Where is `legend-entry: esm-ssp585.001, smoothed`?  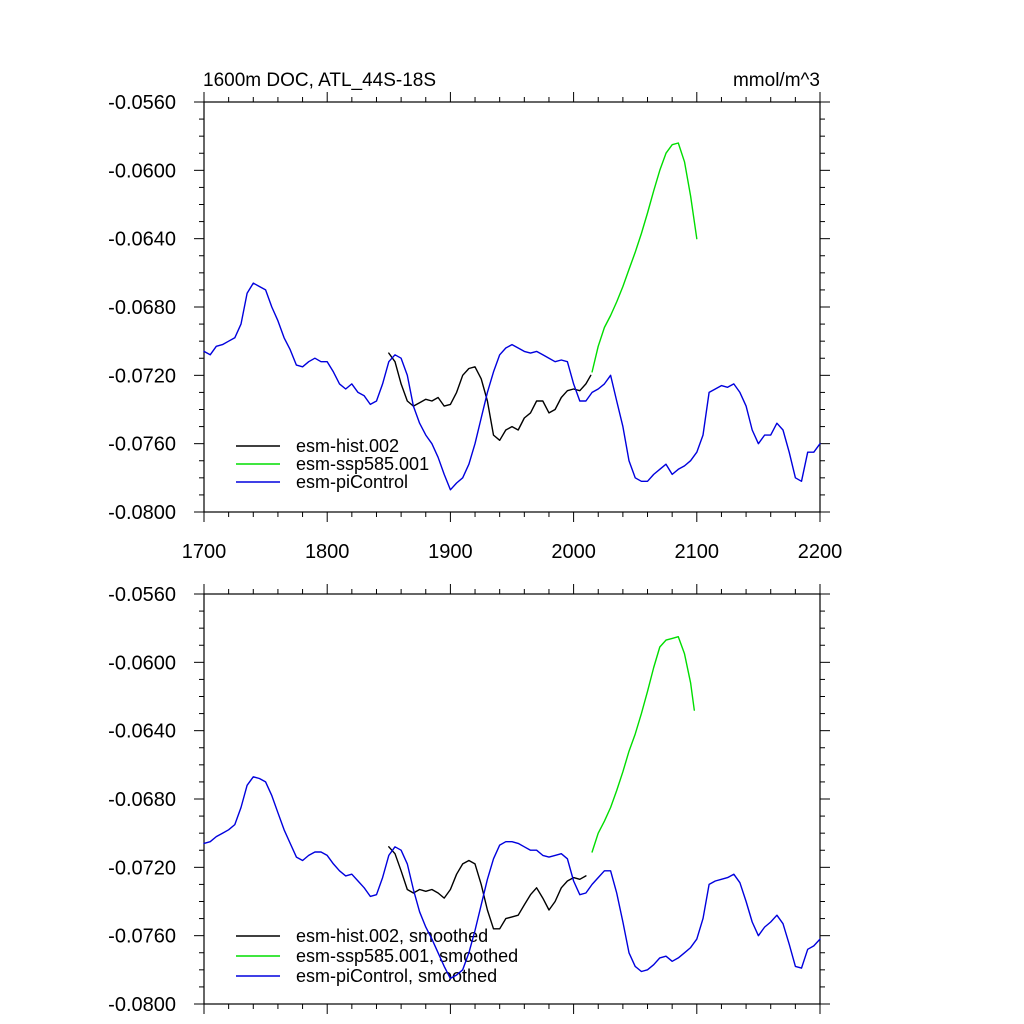
legend-entry: esm-ssp585.001, smoothed is located at coordinates (407, 956).